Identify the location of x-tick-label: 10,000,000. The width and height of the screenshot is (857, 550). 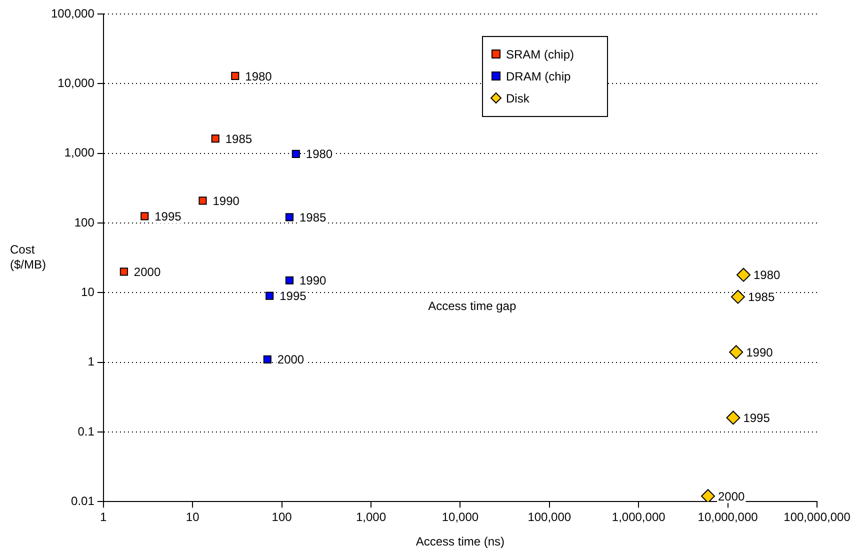
(728, 517).